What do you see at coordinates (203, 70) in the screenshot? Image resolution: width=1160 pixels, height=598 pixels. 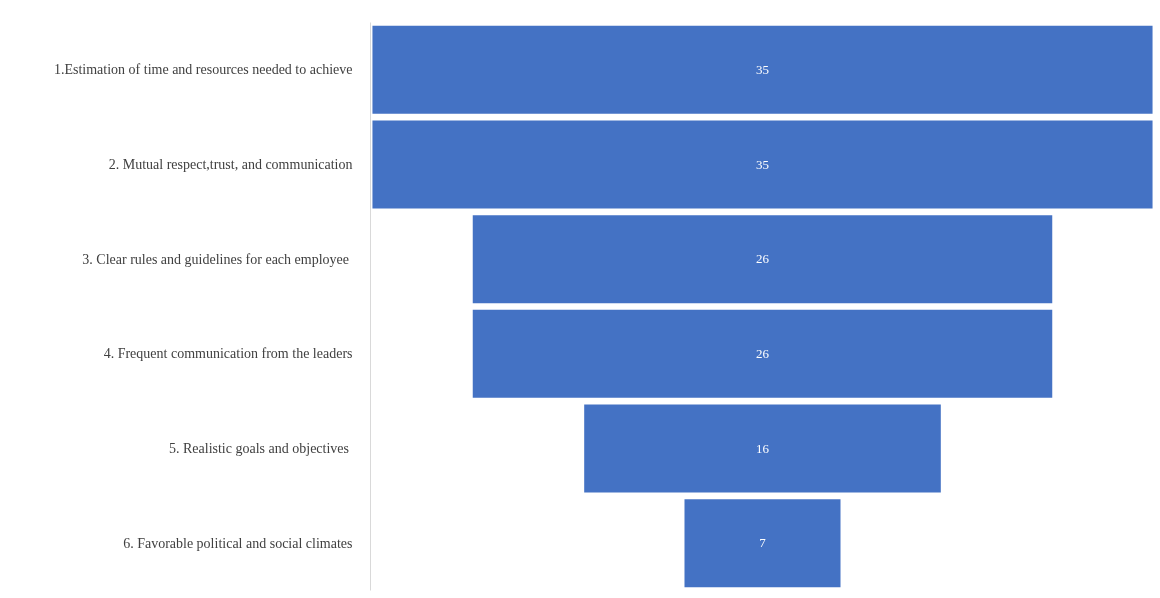 I see `category-label: 1.Estimation of time and resources needed to achieve` at bounding box center [203, 70].